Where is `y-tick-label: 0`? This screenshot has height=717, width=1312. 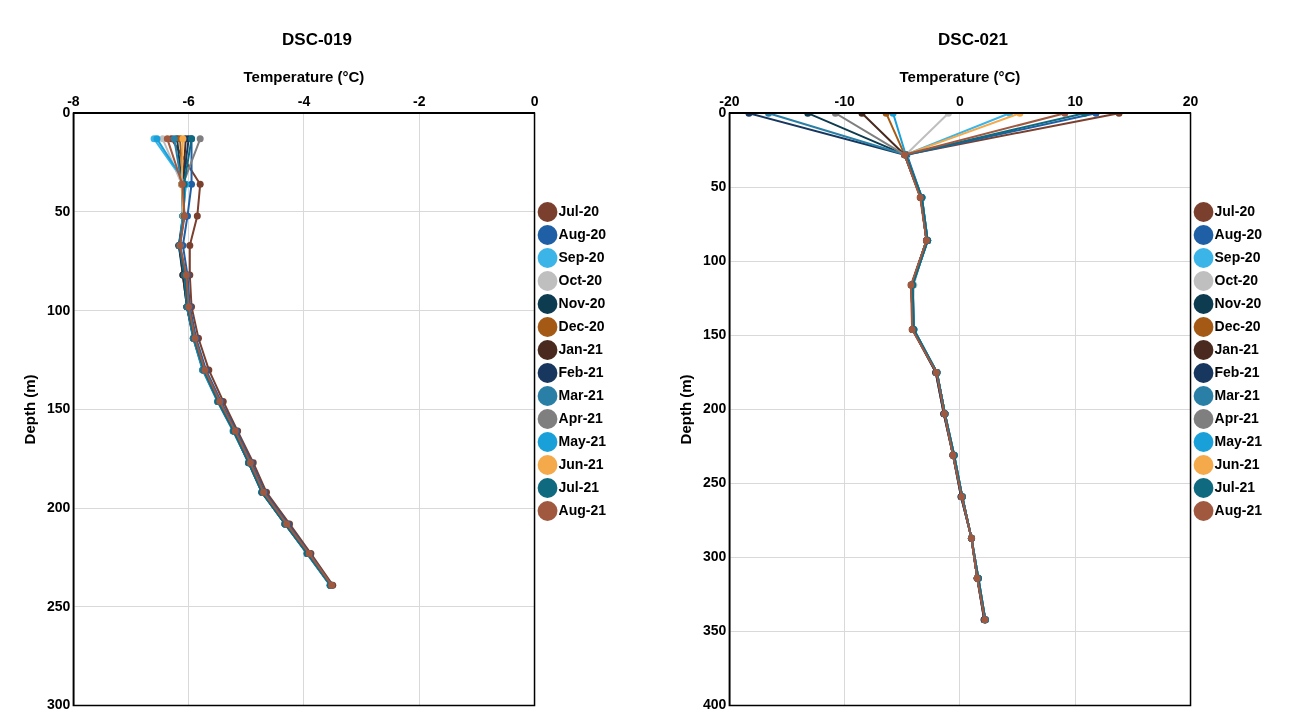
y-tick-label: 0 is located at coordinates (66, 112).